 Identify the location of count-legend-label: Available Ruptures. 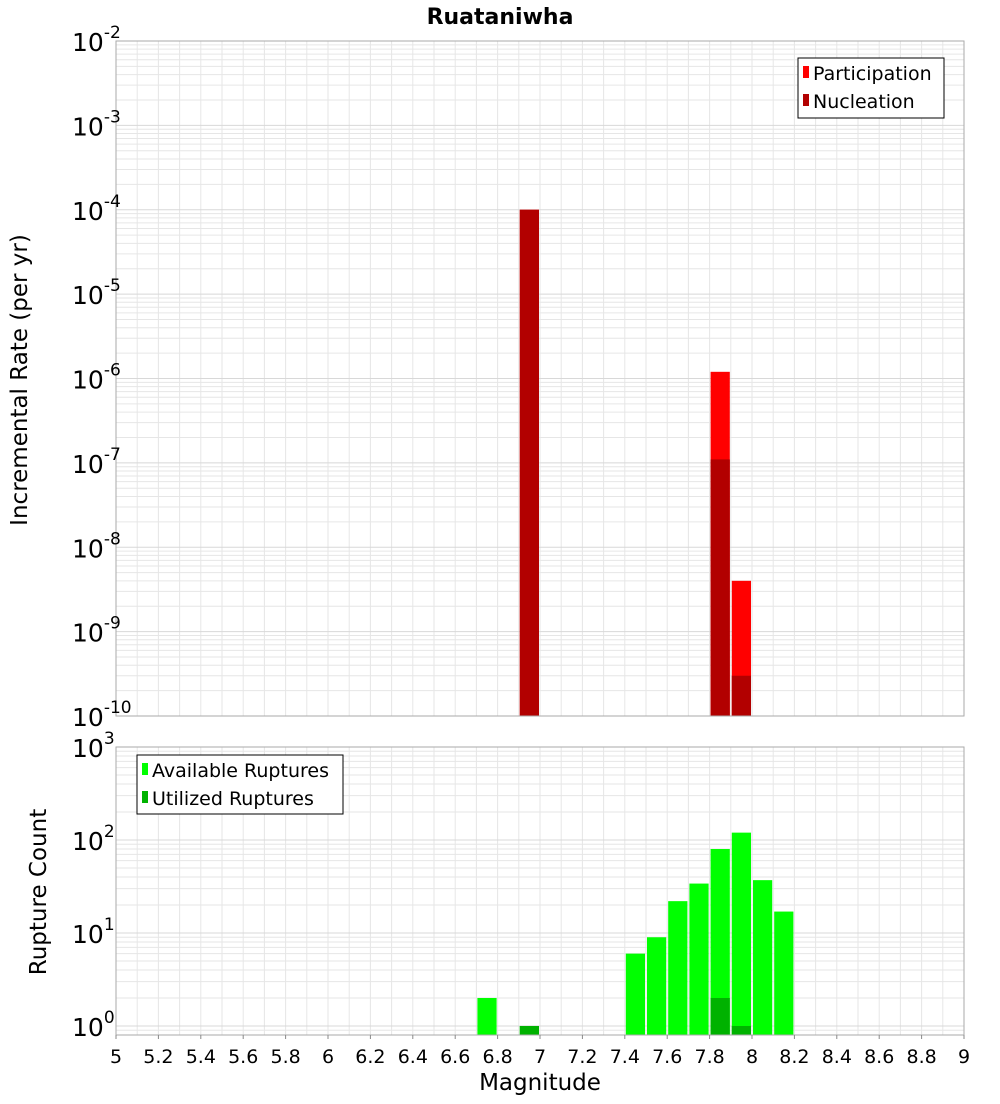
(240, 771).